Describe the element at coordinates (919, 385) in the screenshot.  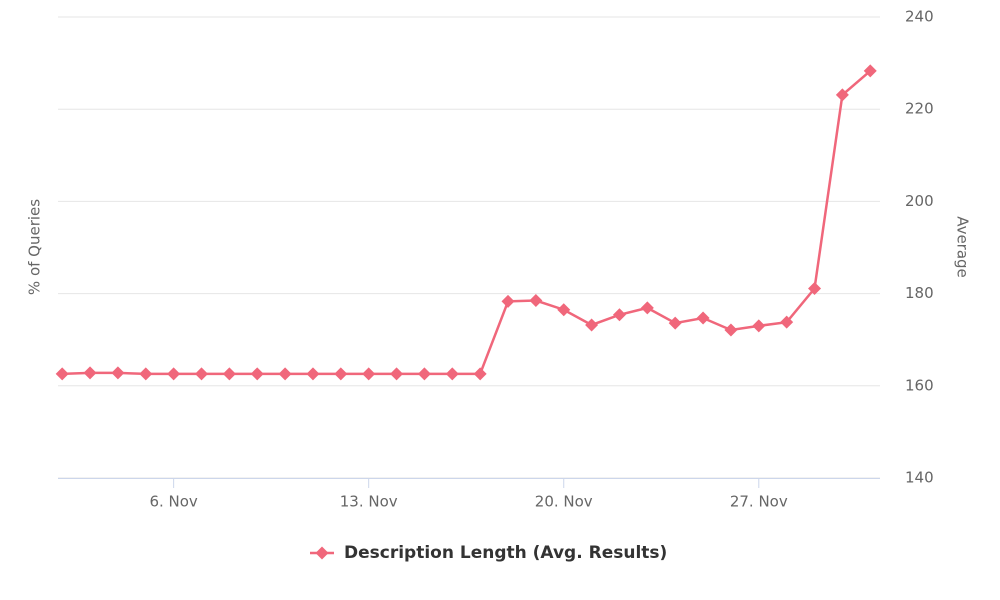
I see `y2-tick-label: 160` at that location.